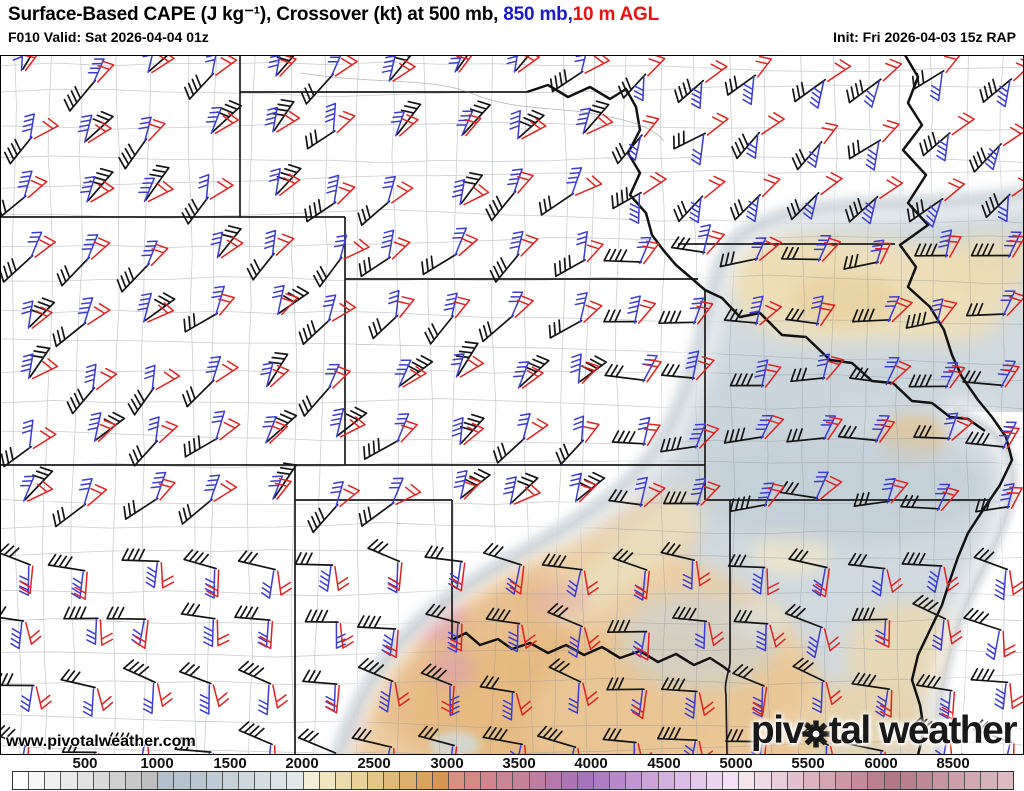 Image resolution: width=1024 pixels, height=791 pixels. I want to click on valid-time: F010 Valid: Sat 2026-04-04 01z, so click(108, 37).